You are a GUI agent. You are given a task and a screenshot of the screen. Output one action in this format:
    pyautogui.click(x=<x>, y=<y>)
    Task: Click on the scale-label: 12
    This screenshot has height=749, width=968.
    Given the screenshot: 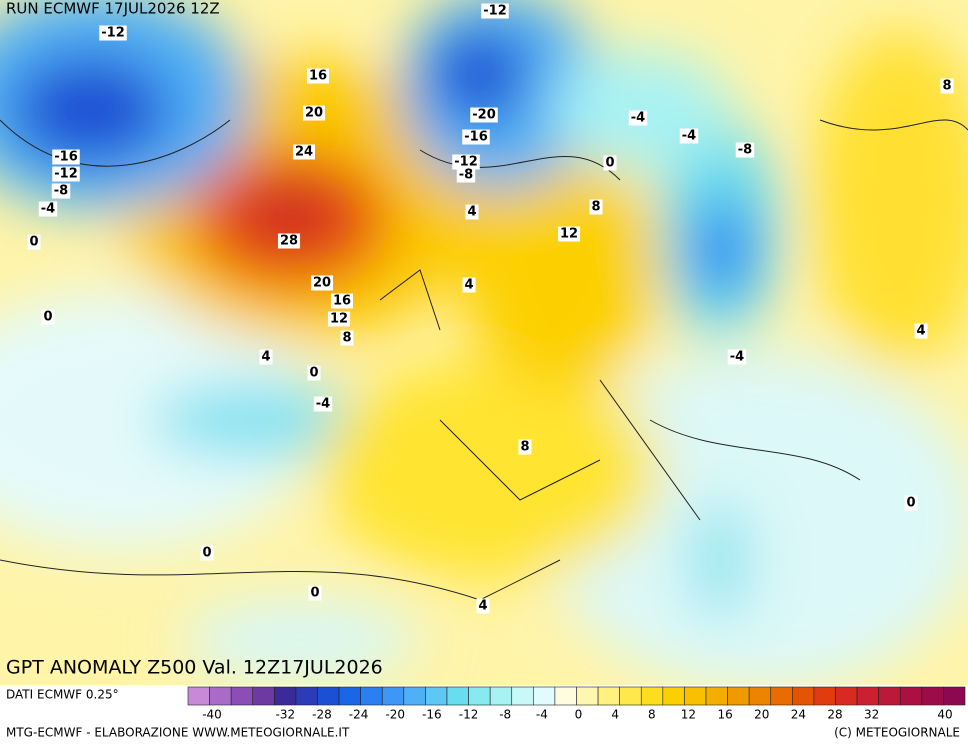 What is the action you would take?
    pyautogui.click(x=688, y=715)
    